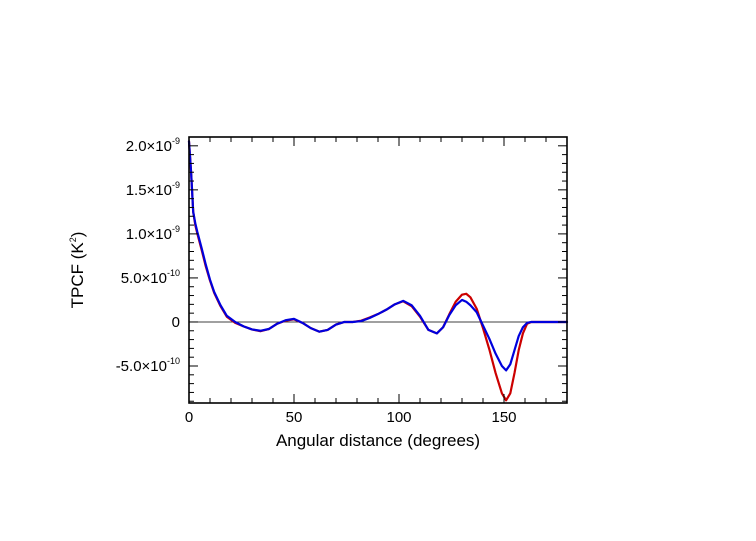 Image resolution: width=756 pixels, height=541 pixels. I want to click on y-axis-label: TPCF (K2), so click(77, 270).